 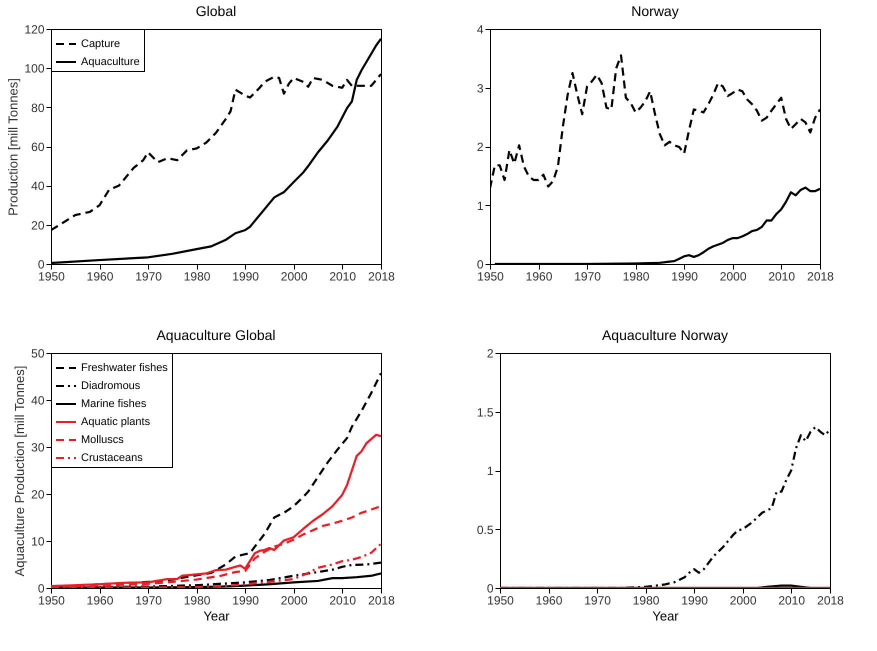 What do you see at coordinates (124, 368) in the screenshot?
I see `legend-label: Freshwater fishes` at bounding box center [124, 368].